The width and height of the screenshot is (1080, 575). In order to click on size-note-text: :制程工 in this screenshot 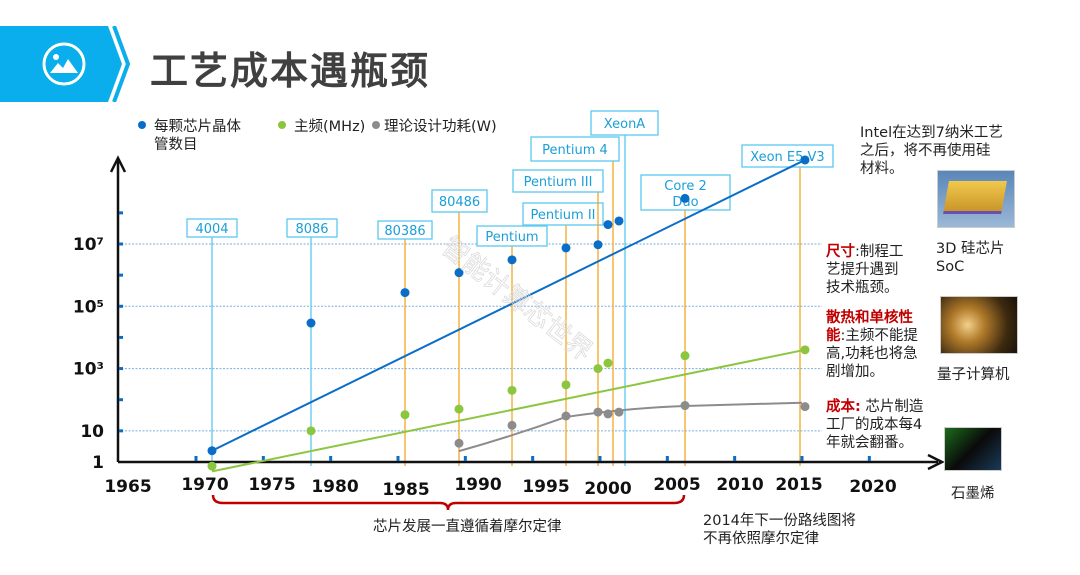, I will do `click(879, 252)`.